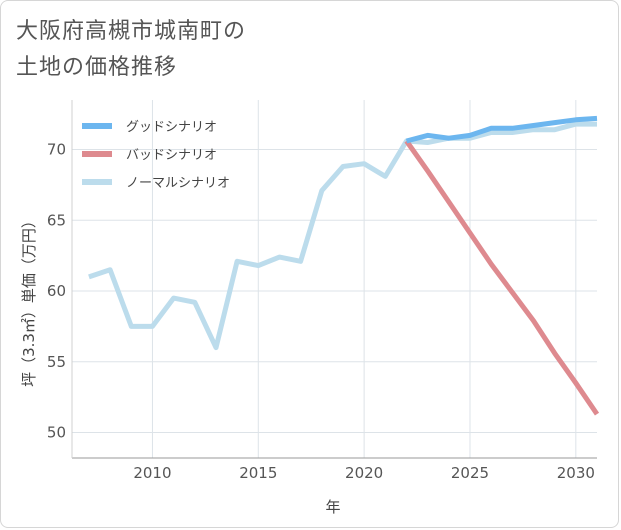 Image resolution: width=621 pixels, height=530 pixels. Describe the element at coordinates (364, 473) in the screenshot. I see `x-tick-label: 2020` at that location.